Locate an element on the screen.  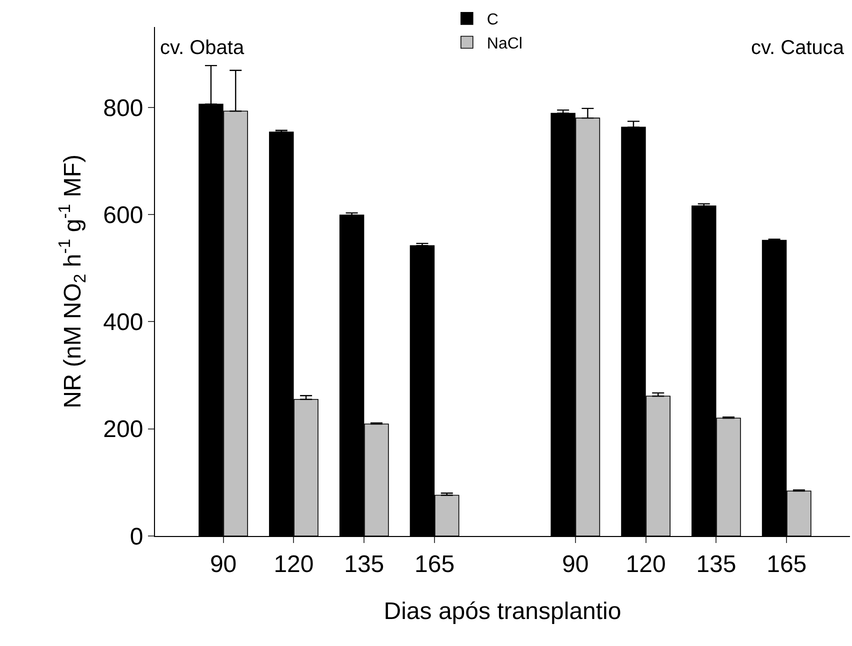
y-tick-label: 800 is located at coordinates (123, 108).